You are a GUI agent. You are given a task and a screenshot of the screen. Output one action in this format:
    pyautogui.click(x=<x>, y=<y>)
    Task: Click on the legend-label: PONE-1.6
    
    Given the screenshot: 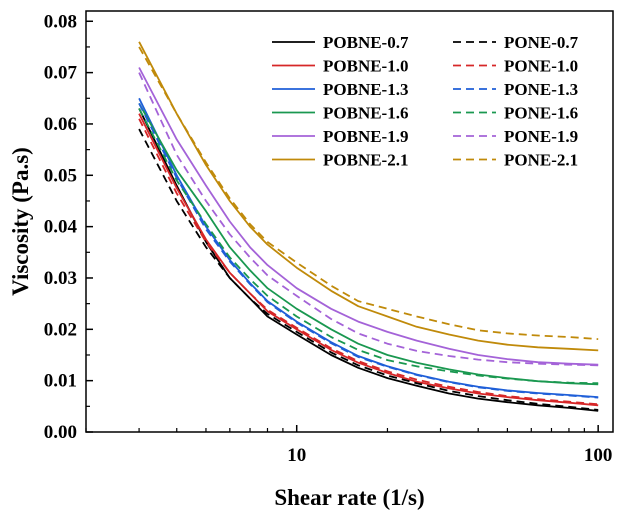 What is the action you would take?
    pyautogui.click(x=541, y=113)
    